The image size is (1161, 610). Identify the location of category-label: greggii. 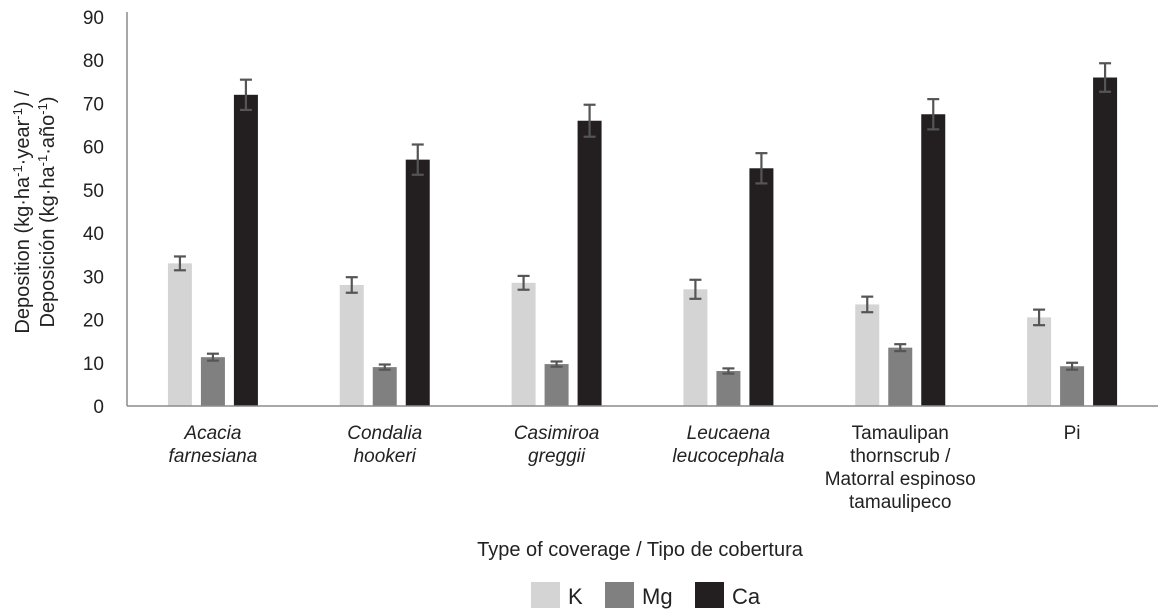
(557, 456).